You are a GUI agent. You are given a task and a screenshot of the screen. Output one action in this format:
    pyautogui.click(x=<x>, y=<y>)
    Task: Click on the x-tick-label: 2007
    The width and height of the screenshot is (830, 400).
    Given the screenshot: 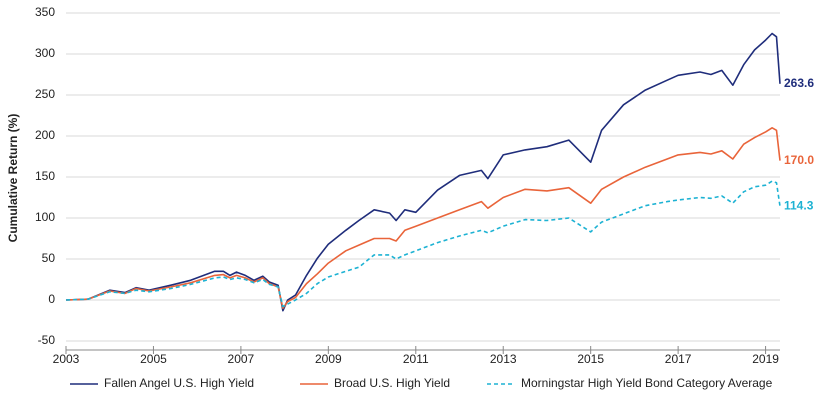 What is the action you would take?
    pyautogui.click(x=241, y=359)
    